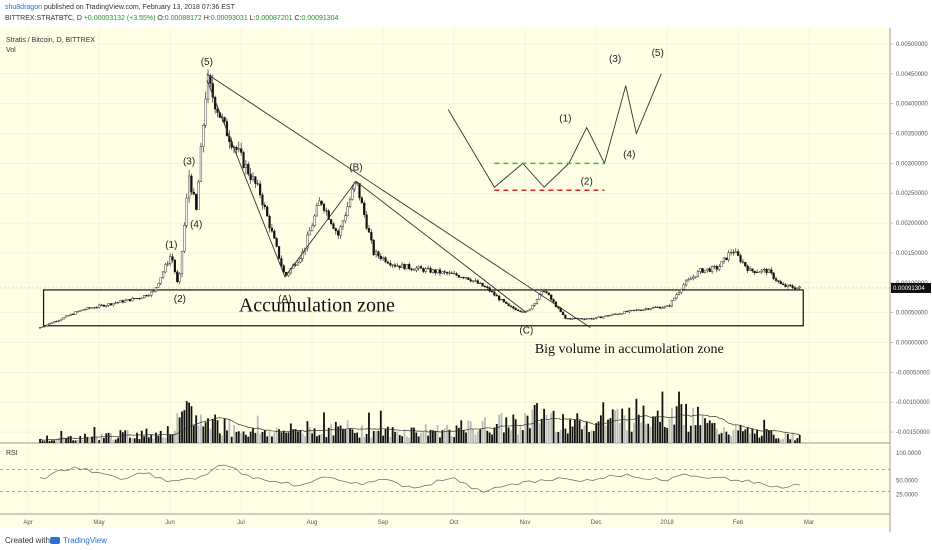 The height and width of the screenshot is (550, 932). I want to click on open-value: 0.00088172, so click(183, 18).